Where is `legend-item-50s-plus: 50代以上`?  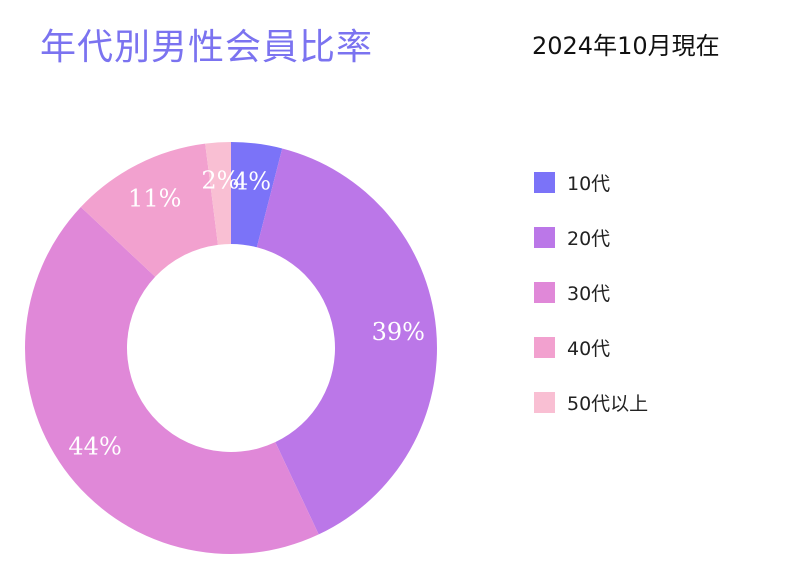
legend-item-50s-plus: 50代以上 is located at coordinates (591, 402).